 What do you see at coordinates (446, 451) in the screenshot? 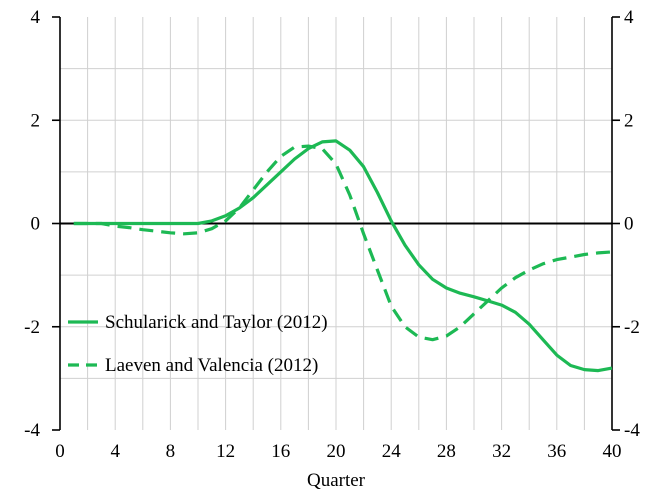
I see `x-tick-label: 28` at bounding box center [446, 451].